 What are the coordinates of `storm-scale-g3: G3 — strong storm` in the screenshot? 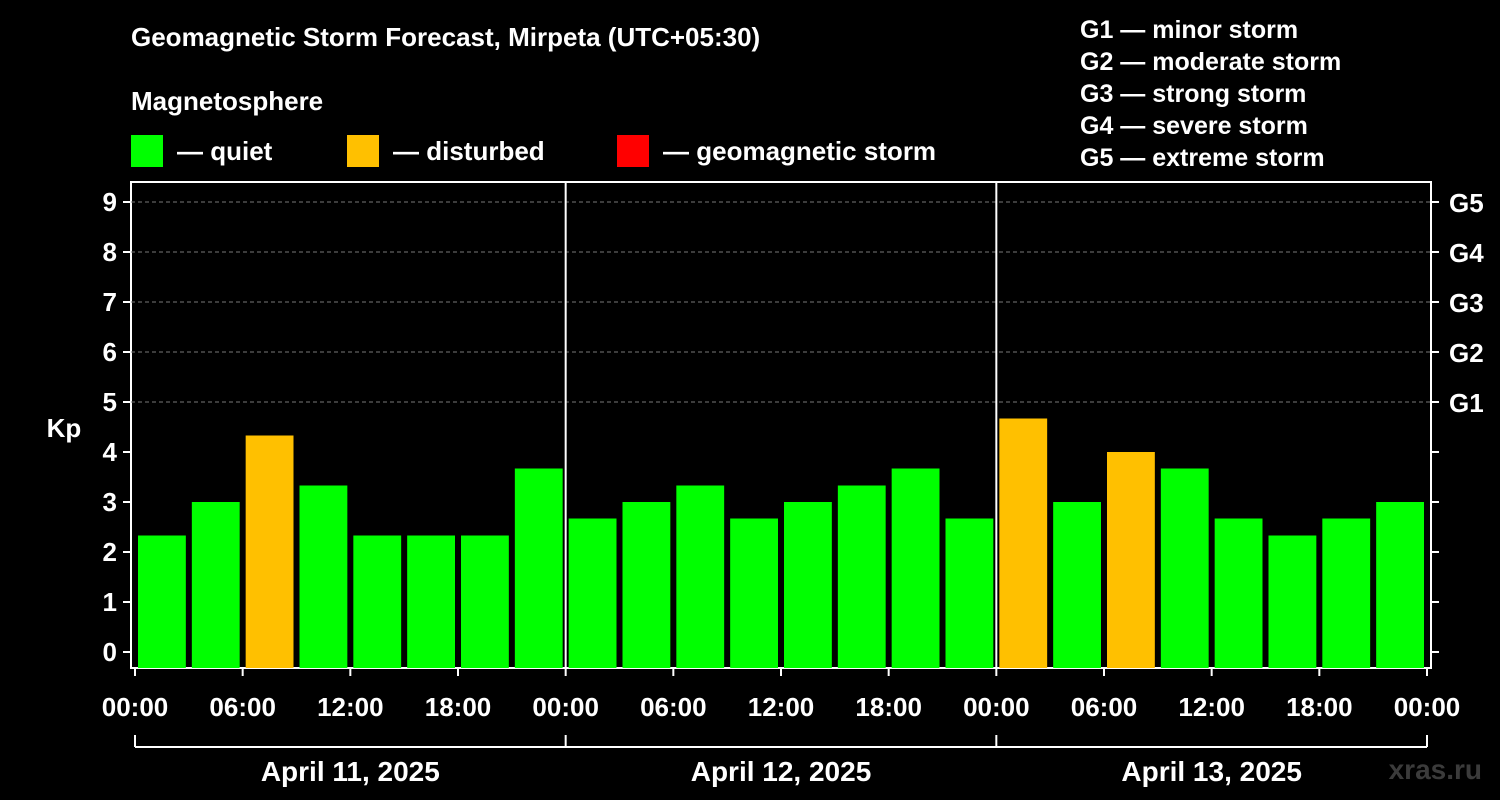 It's located at (1193, 94).